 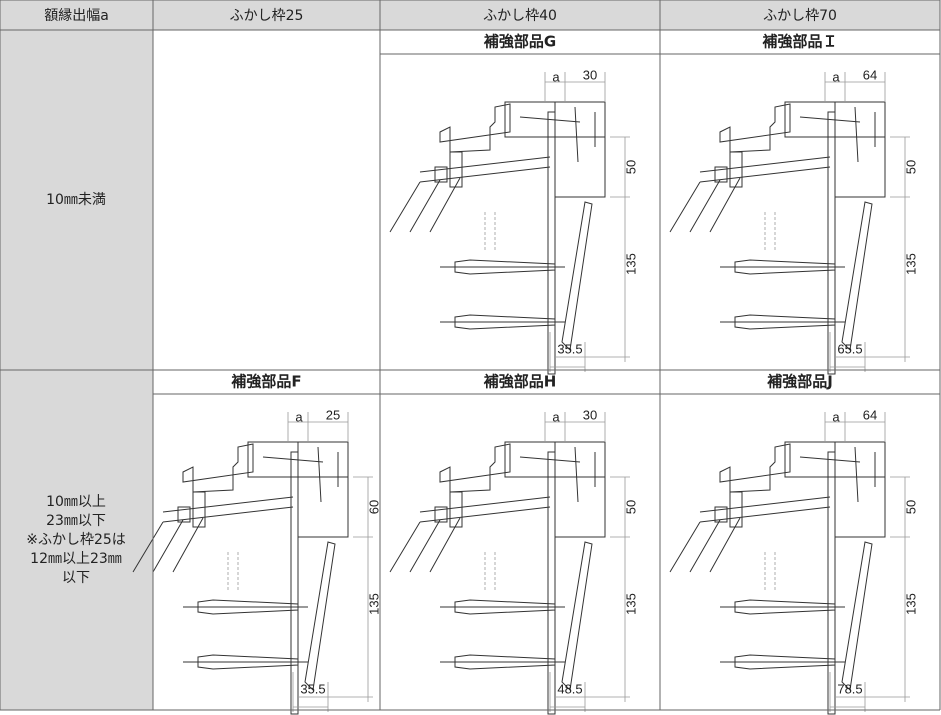 I want to click on dimension-label: 48.5, so click(x=569, y=688).